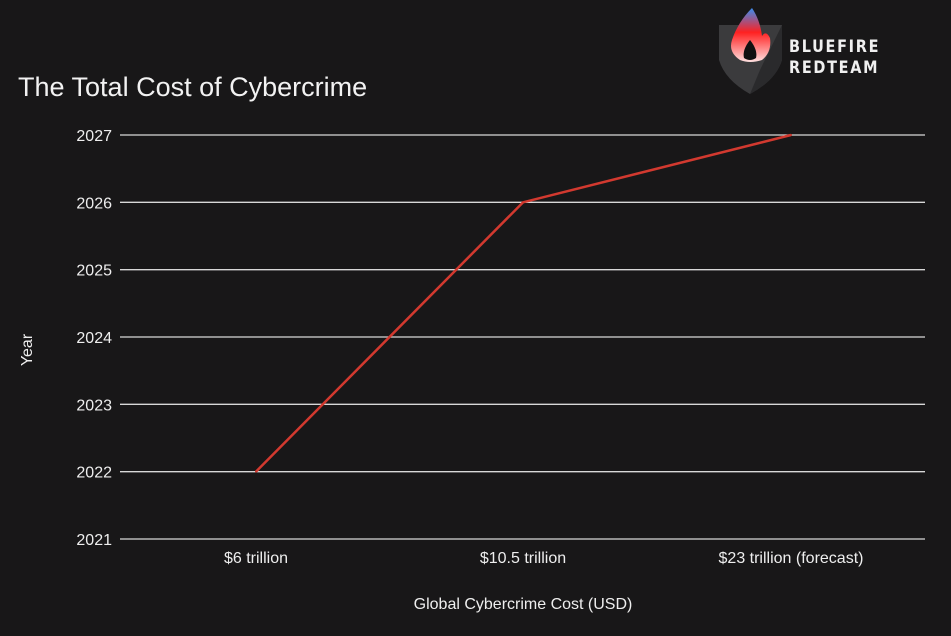  Describe the element at coordinates (94, 473) in the screenshot. I see `y-tick-label: 2022` at that location.